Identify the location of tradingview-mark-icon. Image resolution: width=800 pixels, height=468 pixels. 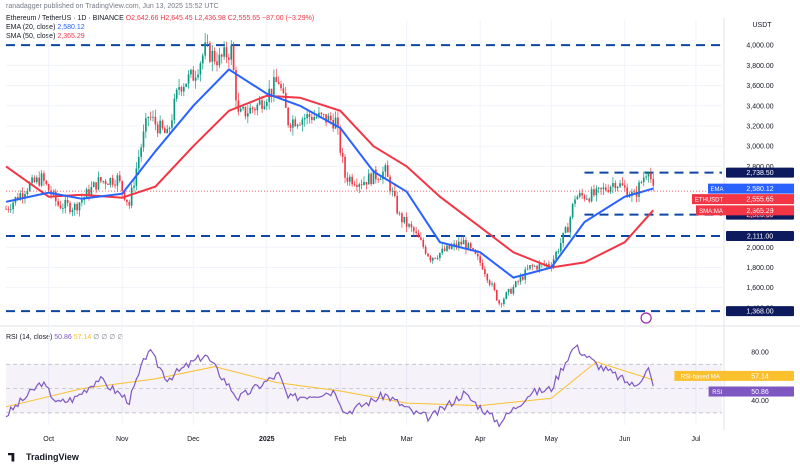
(11, 457).